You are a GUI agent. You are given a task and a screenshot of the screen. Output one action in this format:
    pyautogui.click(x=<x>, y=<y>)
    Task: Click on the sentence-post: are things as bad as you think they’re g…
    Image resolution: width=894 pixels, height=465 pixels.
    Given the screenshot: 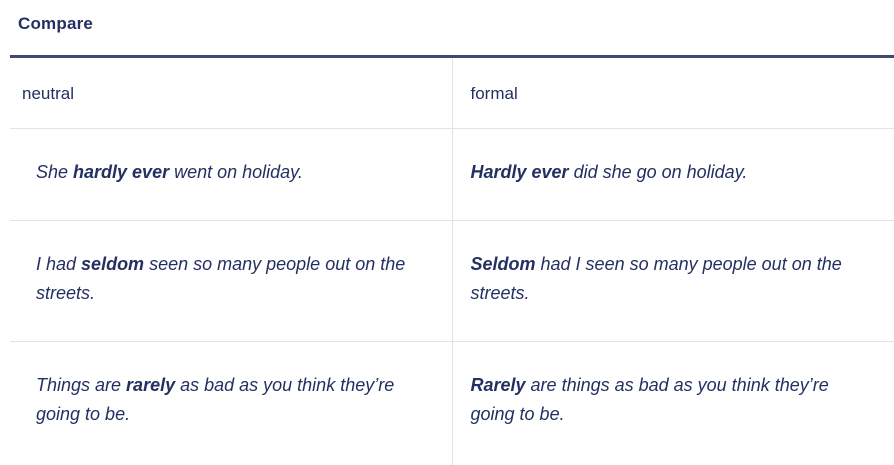 What is the action you would take?
    pyautogui.click(x=649, y=399)
    